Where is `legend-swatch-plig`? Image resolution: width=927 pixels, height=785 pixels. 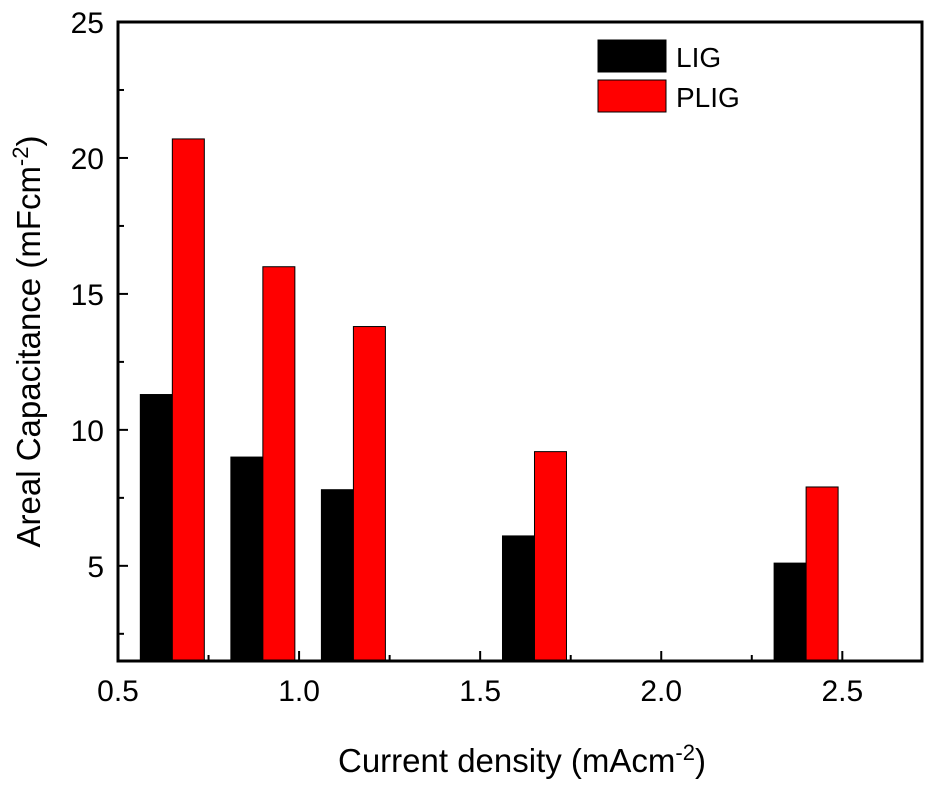 legend-swatch-plig is located at coordinates (632, 96).